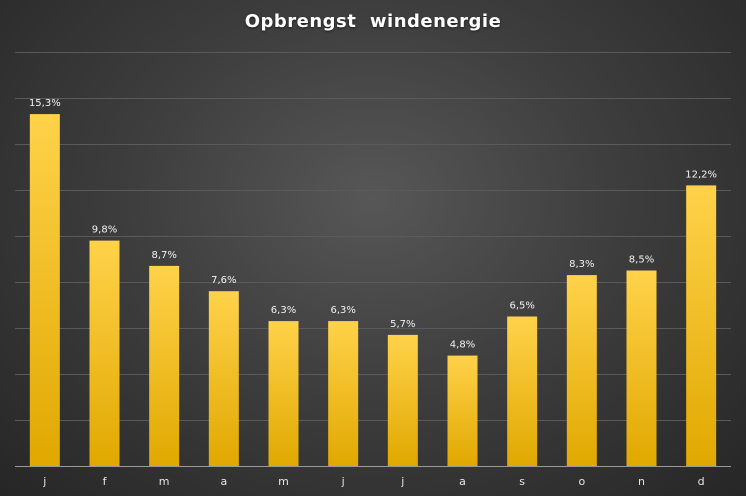  Describe the element at coordinates (641, 260) in the screenshot. I see `data-label: 8,5%` at that location.